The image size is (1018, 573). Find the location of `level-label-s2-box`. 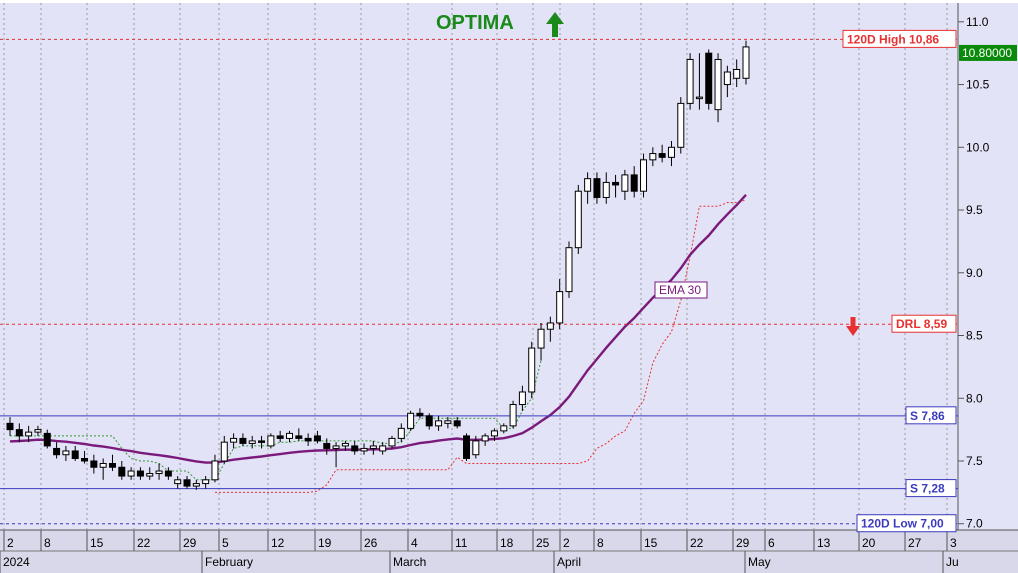

level-label-s2-box is located at coordinates (931, 488).